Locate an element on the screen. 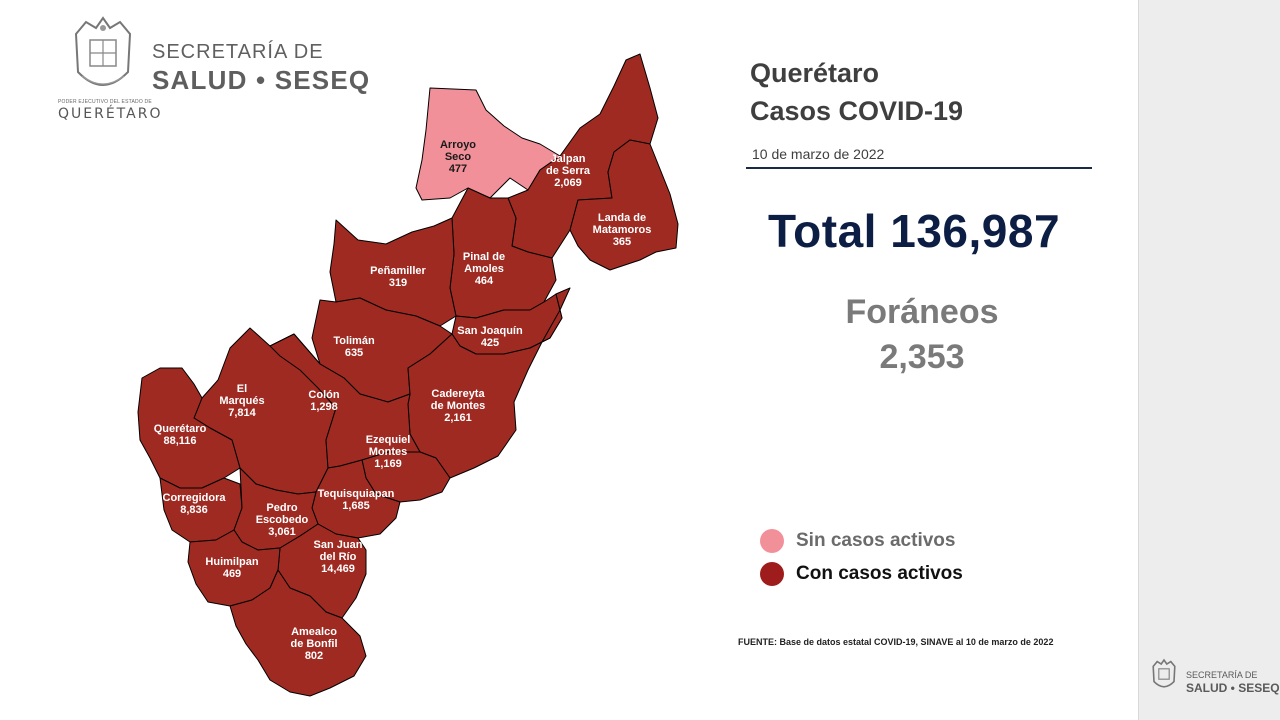  label-arroyo-seco: Arroyo Seco 477 is located at coordinates (458, 157).